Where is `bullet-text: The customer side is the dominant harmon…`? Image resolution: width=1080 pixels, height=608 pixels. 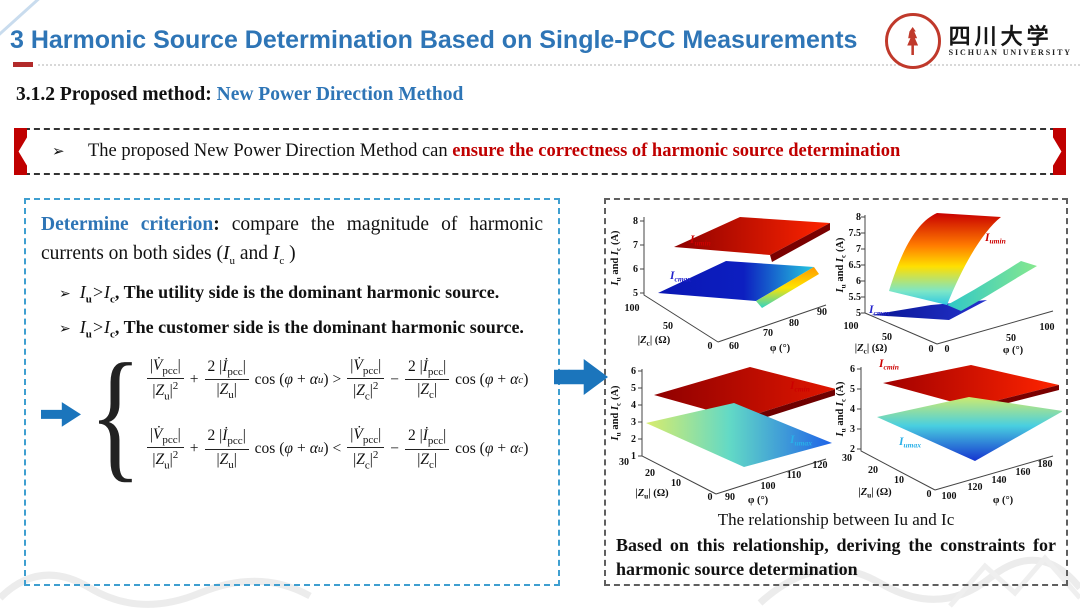 bullet-text: The customer side is the dominant harmon… is located at coordinates (323, 326).